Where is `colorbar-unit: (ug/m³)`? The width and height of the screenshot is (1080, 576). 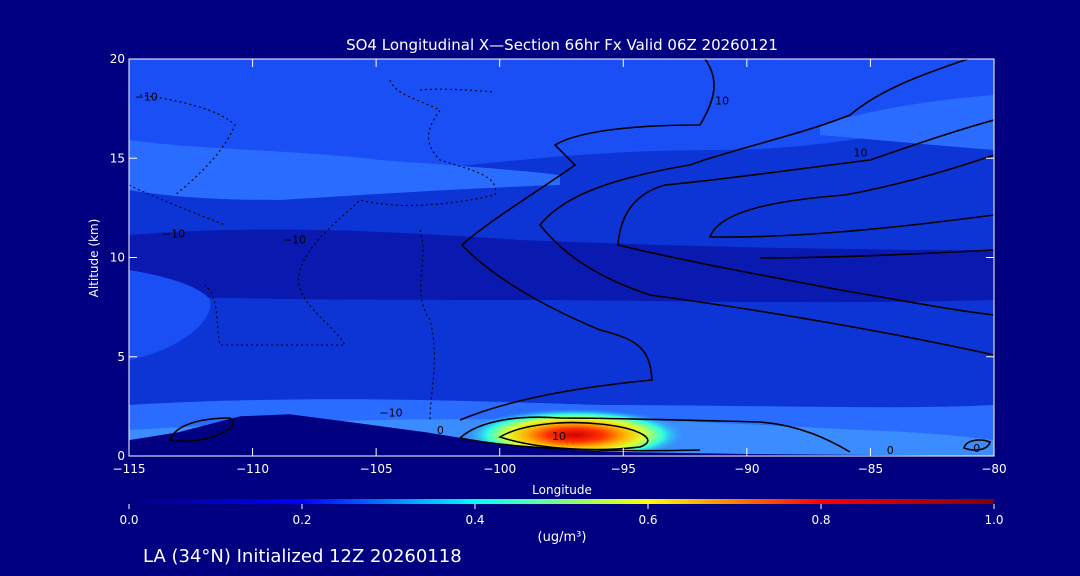
colorbar-unit: (ug/m³) is located at coordinates (562, 537).